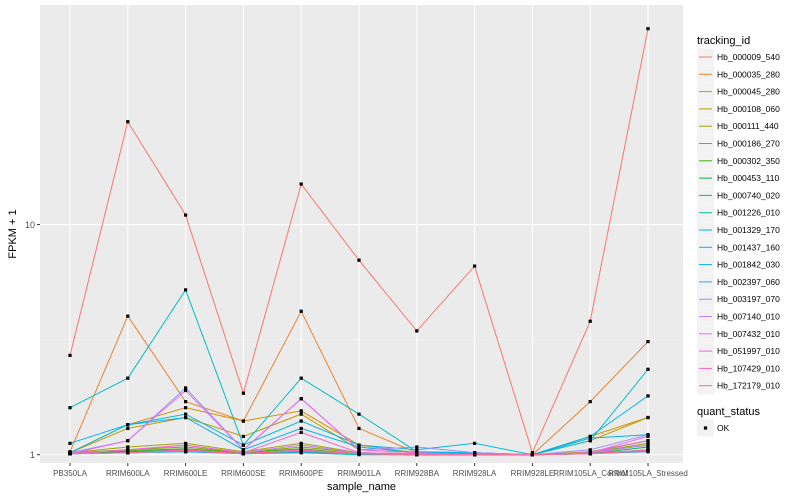 This screenshot has height=500, width=800. I want to click on legend-label: Hb_007432_010, so click(748, 334).